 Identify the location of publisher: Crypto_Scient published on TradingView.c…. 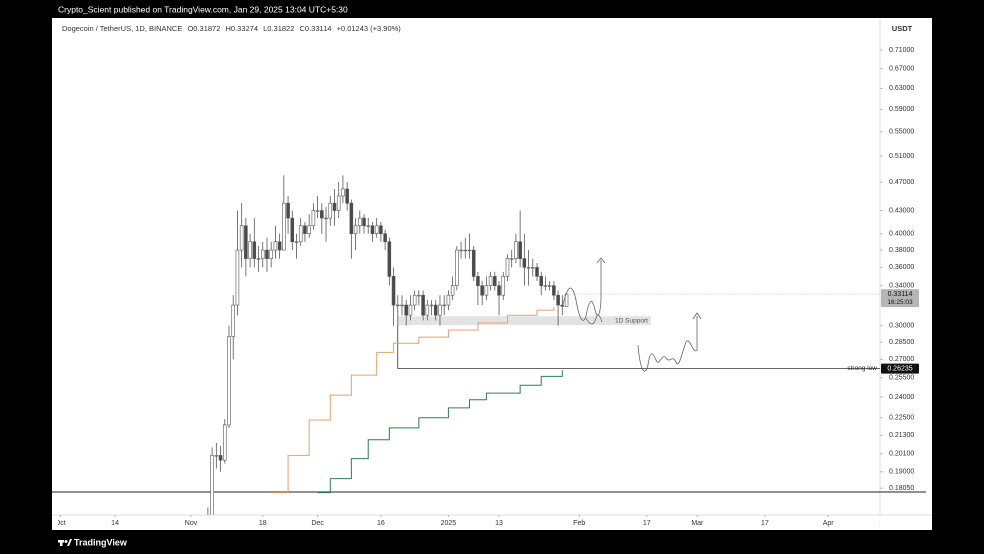
(203, 9).